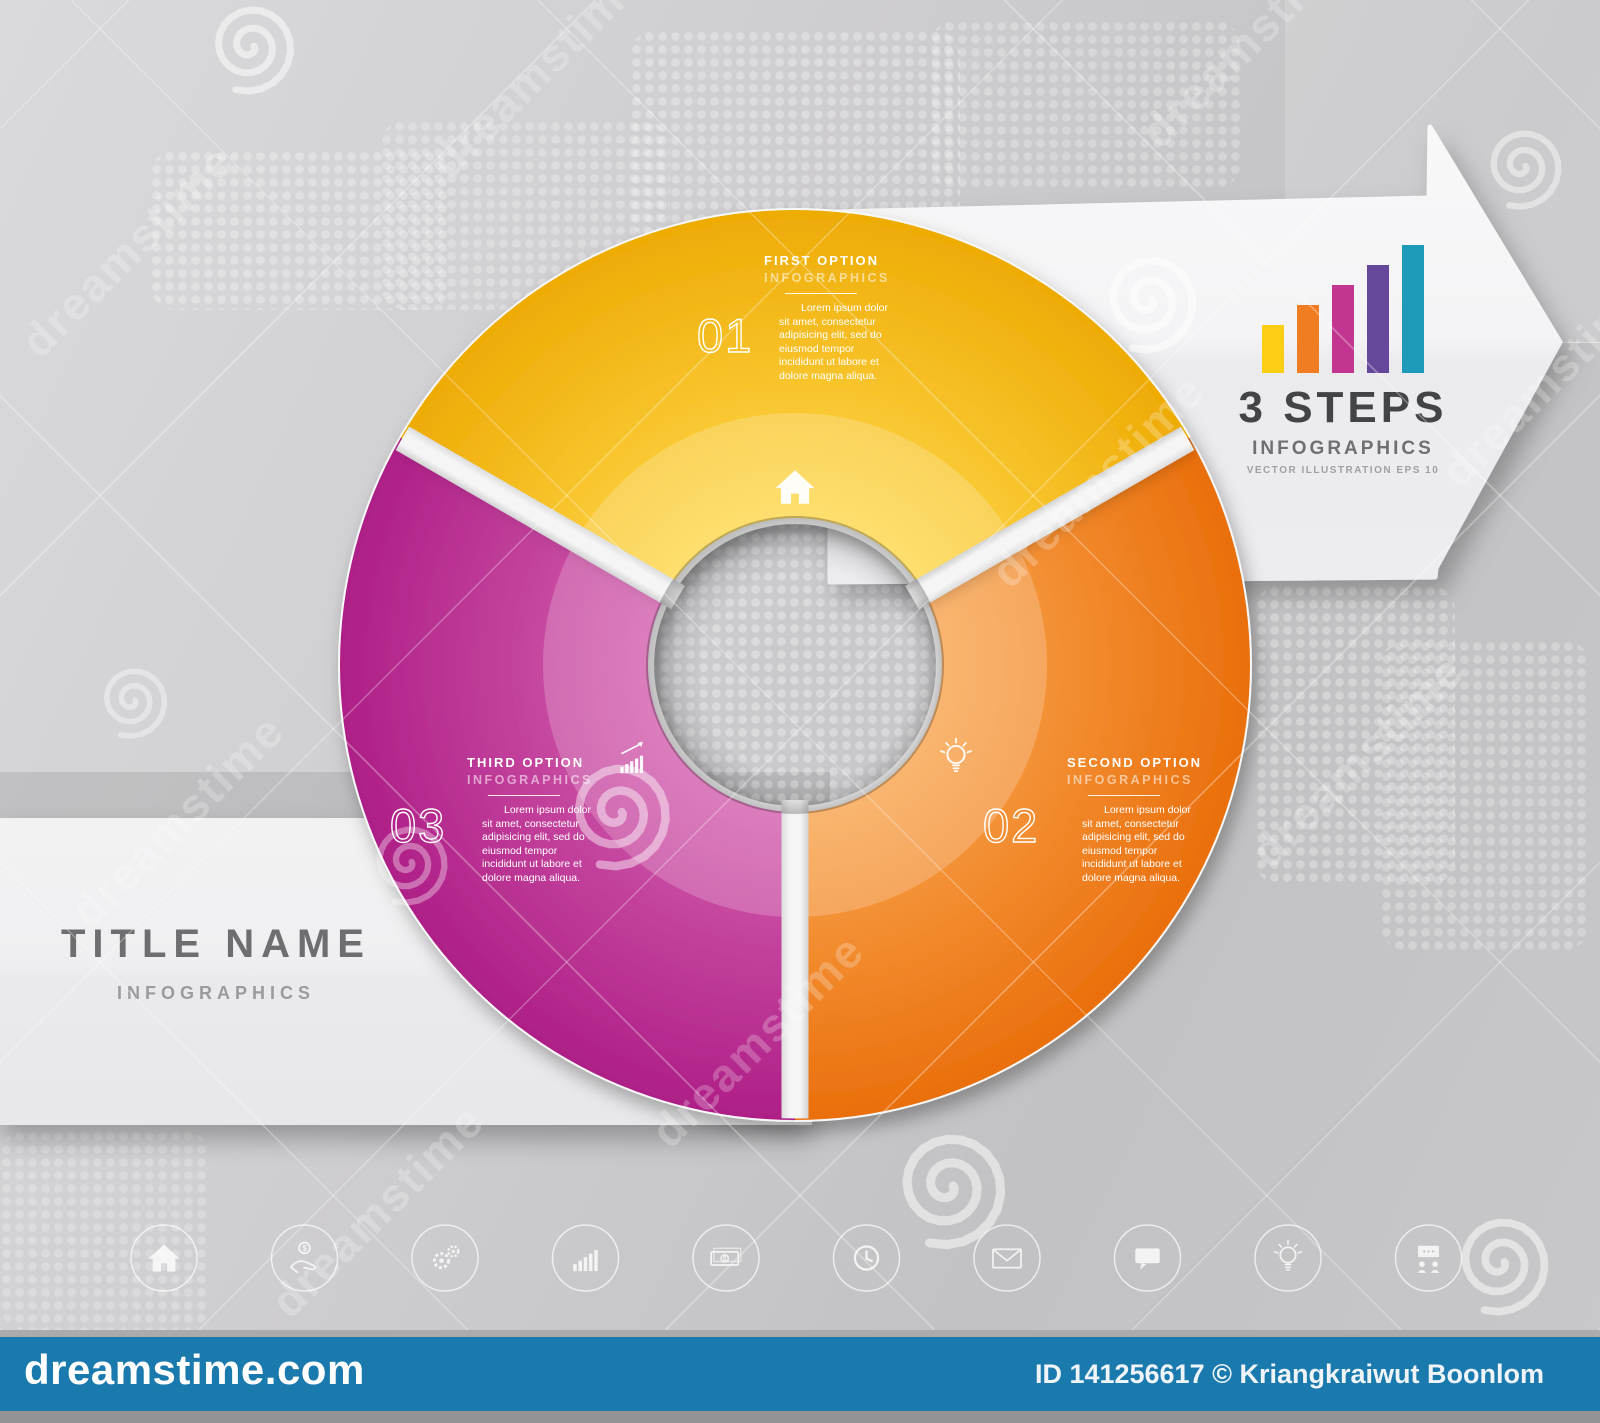 This screenshot has height=1423, width=1600. I want to click on steps-subheading: INFOGRAPHICS, so click(1343, 448).